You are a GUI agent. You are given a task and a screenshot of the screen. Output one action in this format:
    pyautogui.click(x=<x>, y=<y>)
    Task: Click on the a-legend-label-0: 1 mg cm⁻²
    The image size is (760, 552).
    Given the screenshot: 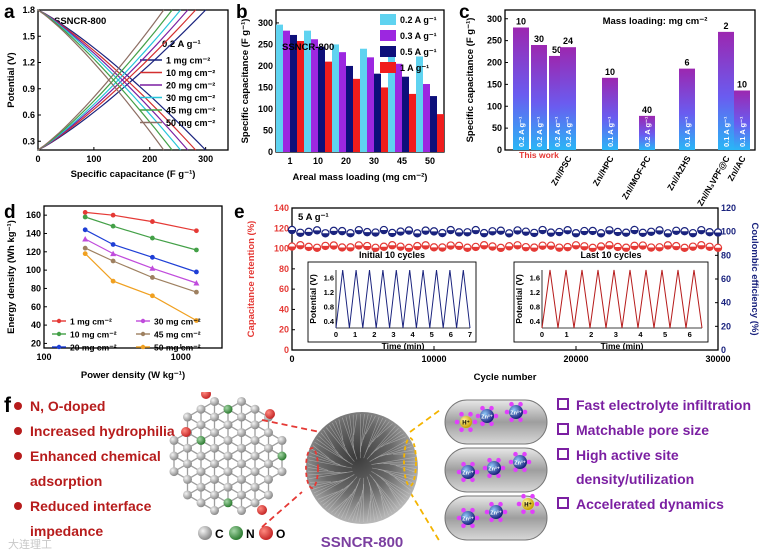 What is the action you would take?
    pyautogui.click(x=188, y=61)
    